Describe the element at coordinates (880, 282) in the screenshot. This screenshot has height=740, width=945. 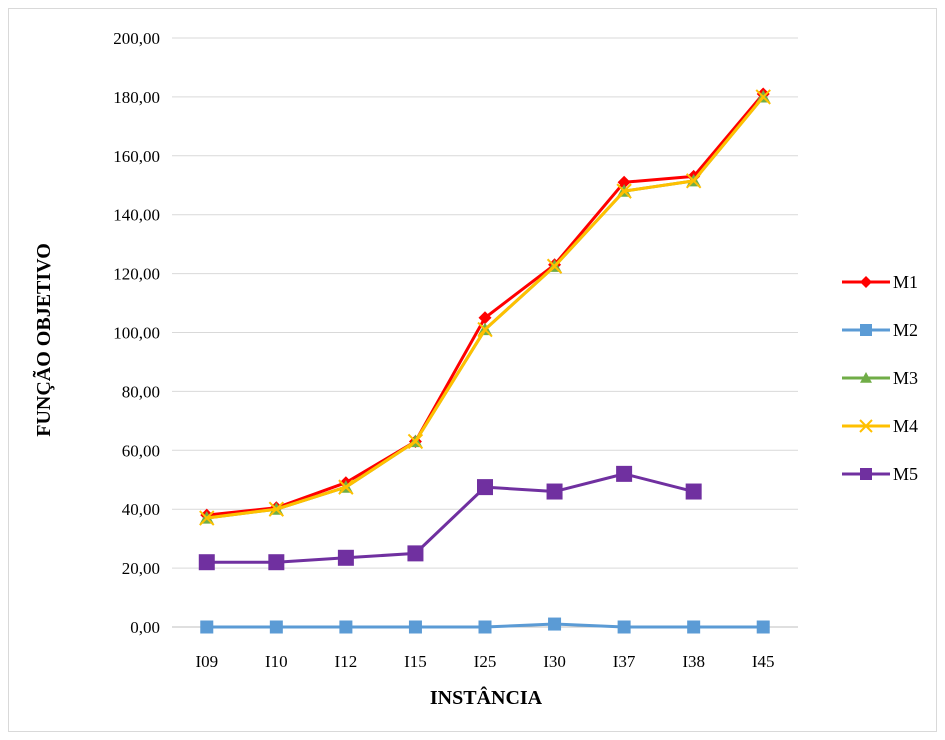
I see `legend-item-m1: M1` at that location.